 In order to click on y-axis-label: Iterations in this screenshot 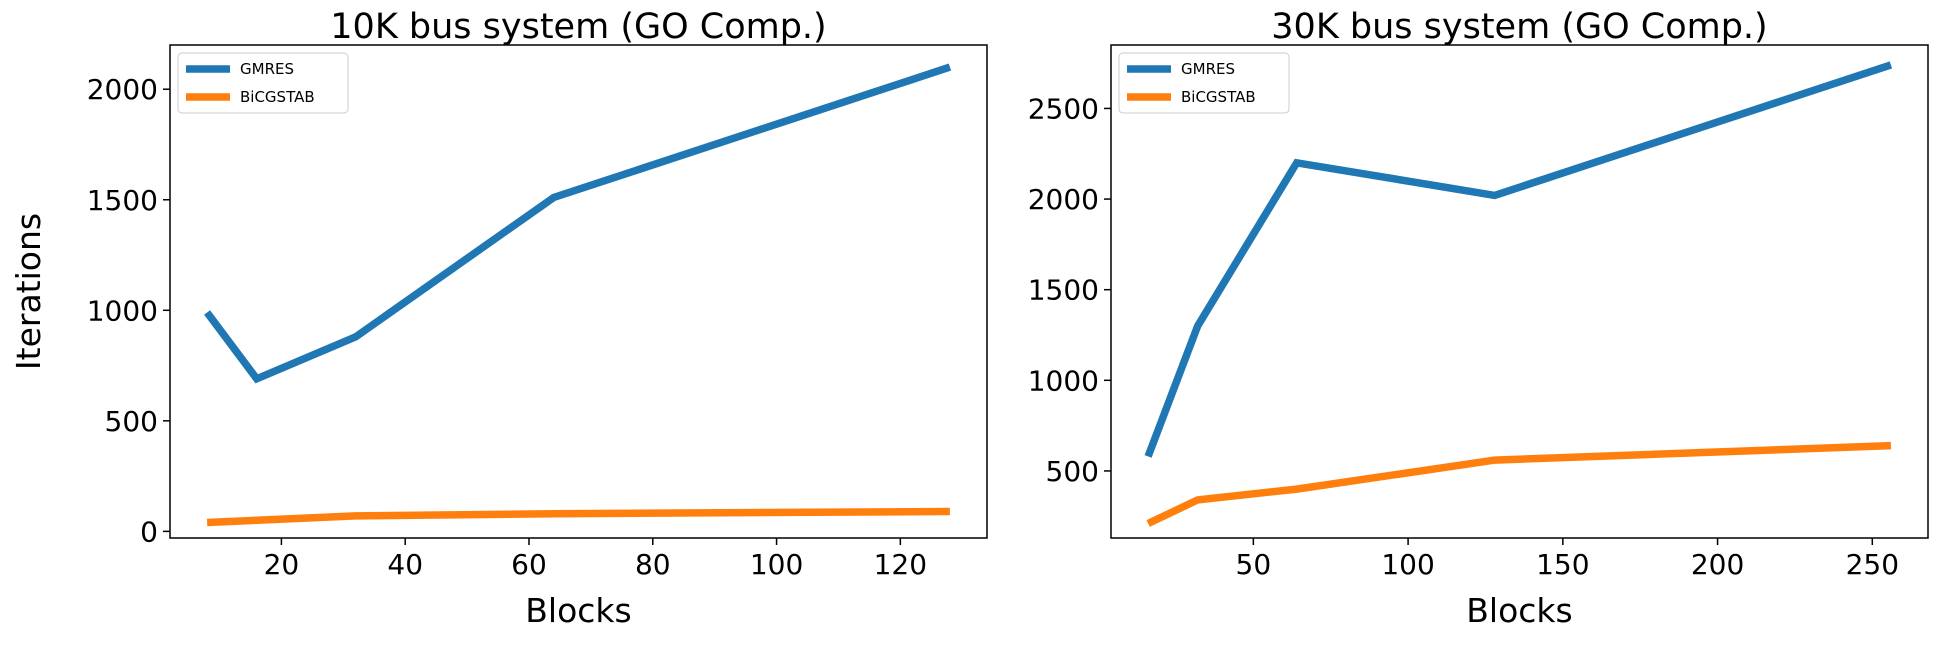, I will do `click(28, 291)`.